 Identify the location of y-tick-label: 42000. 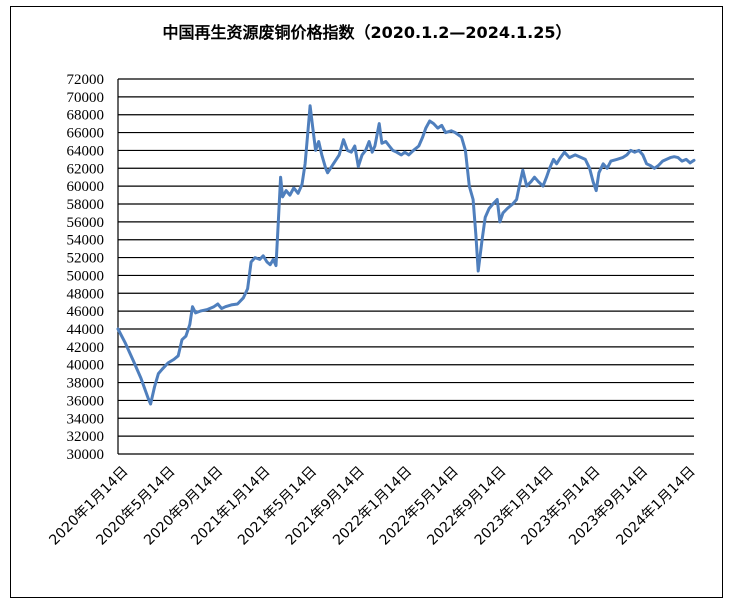
(86, 348).